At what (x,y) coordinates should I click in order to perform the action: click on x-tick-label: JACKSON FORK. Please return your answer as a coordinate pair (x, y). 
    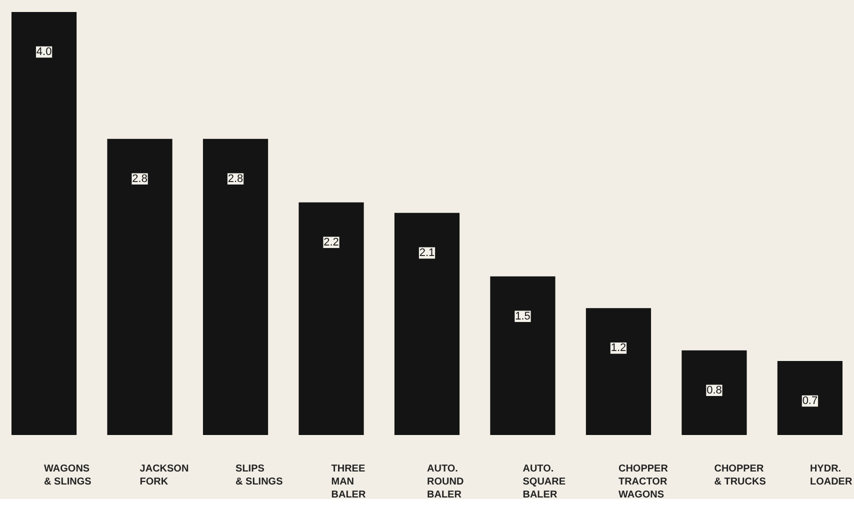
    Looking at the image, I should click on (164, 476).